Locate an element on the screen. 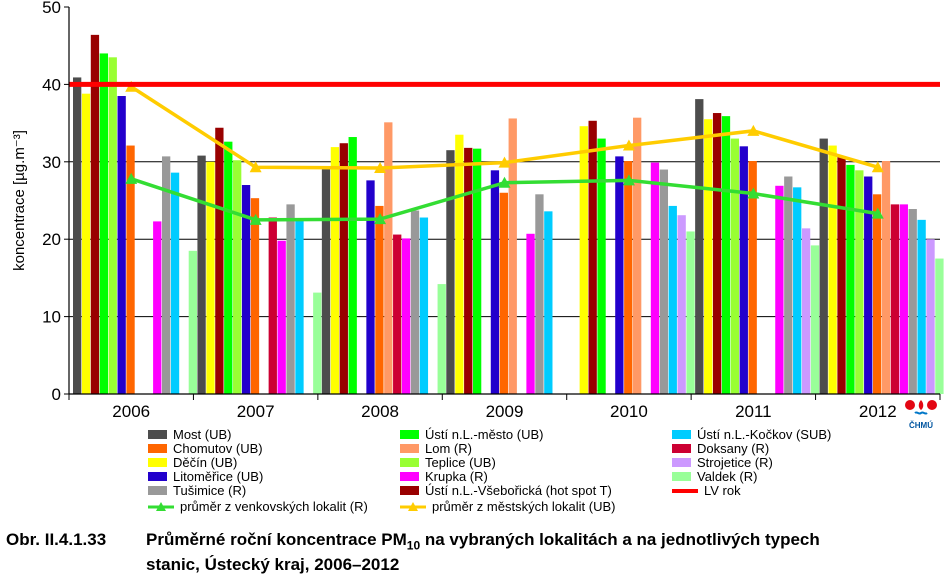 The height and width of the screenshot is (575, 950). x-tick-label: 2012 is located at coordinates (878, 411).